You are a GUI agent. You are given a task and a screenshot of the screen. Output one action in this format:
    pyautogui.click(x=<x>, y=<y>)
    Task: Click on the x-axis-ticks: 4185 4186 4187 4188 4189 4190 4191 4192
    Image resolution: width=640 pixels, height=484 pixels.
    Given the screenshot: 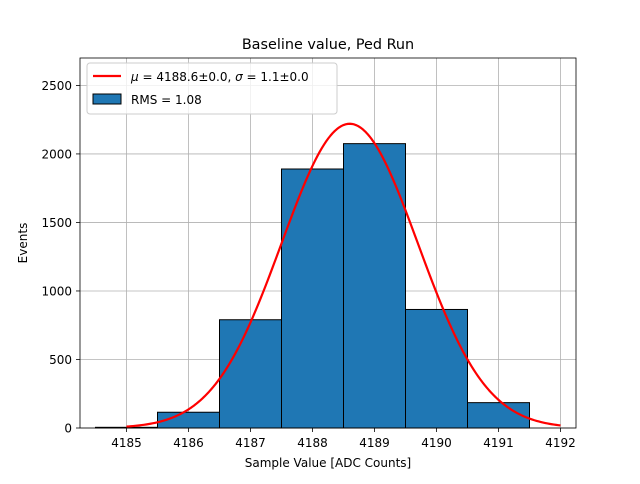 What is the action you would take?
    pyautogui.click(x=343, y=439)
    